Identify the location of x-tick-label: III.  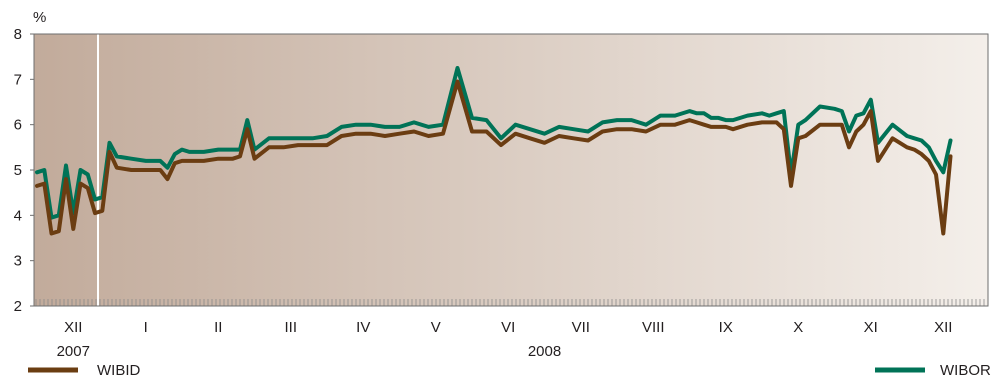
(290, 327).